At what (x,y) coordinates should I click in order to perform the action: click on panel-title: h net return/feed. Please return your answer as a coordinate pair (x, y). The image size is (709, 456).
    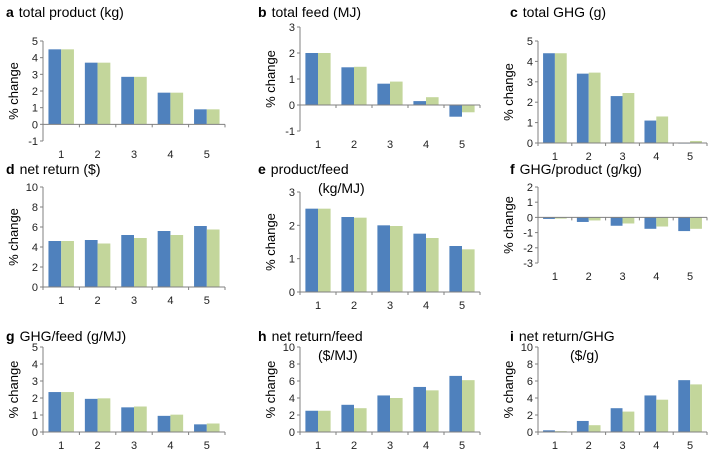
    Looking at the image, I should click on (310, 336).